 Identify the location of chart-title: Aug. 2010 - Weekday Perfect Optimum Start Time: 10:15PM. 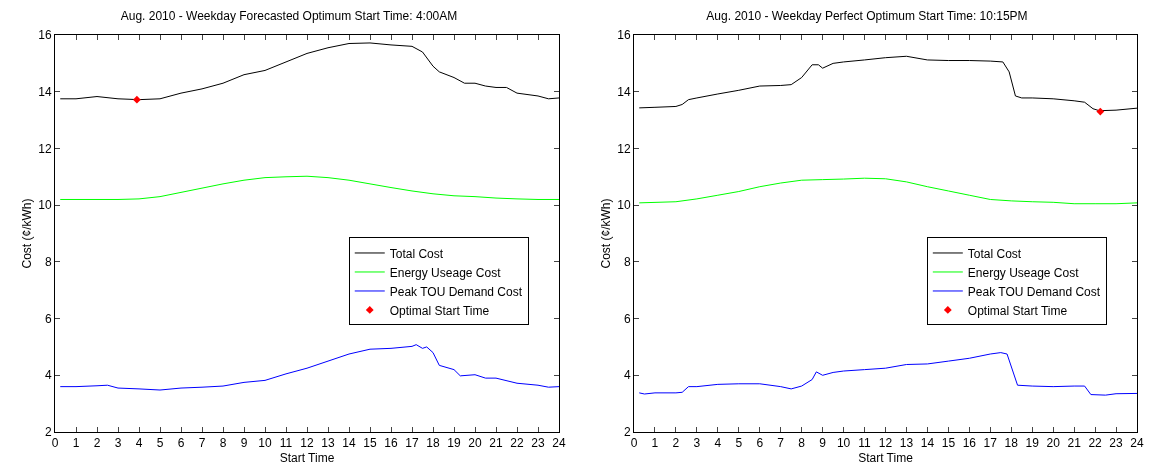
(867, 16).